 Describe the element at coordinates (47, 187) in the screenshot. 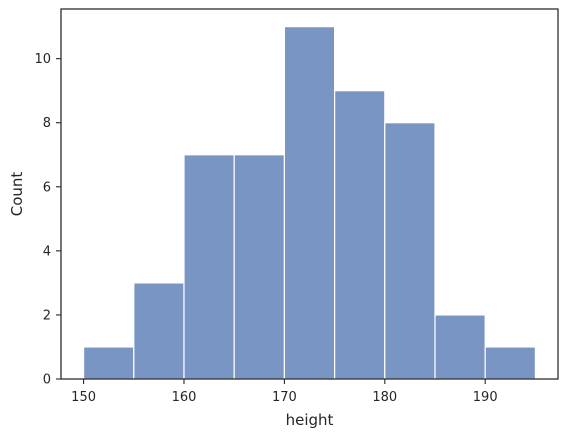

I see `y-tick-label: 6` at that location.